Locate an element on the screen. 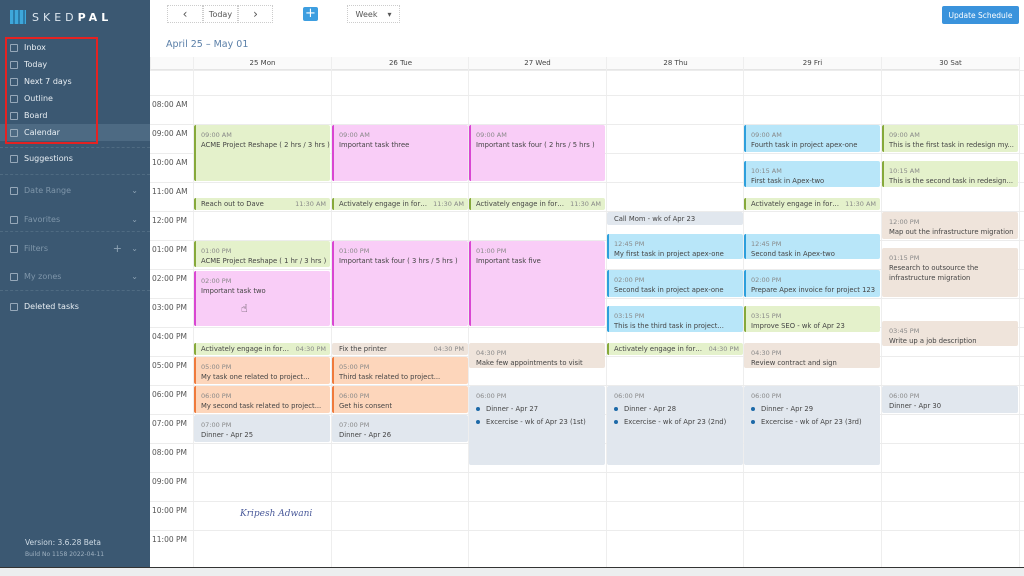 The image size is (1024, 576). calendar-event: 12:45 PM Second task in Apex-two is located at coordinates (812, 246).